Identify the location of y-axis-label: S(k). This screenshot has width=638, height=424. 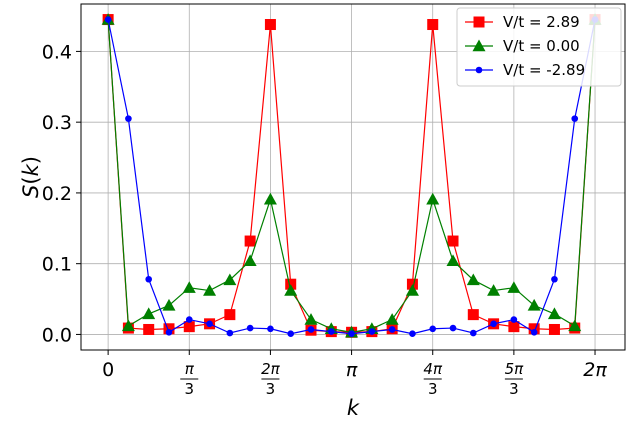
(31, 177).